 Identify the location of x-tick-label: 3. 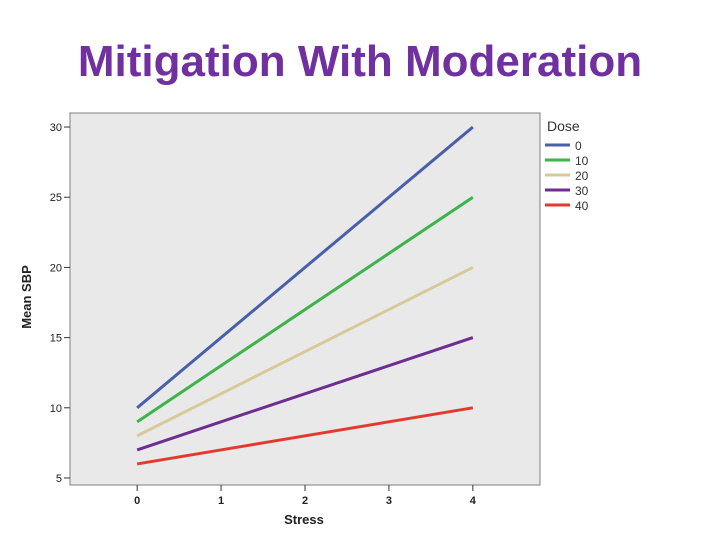
(389, 501).